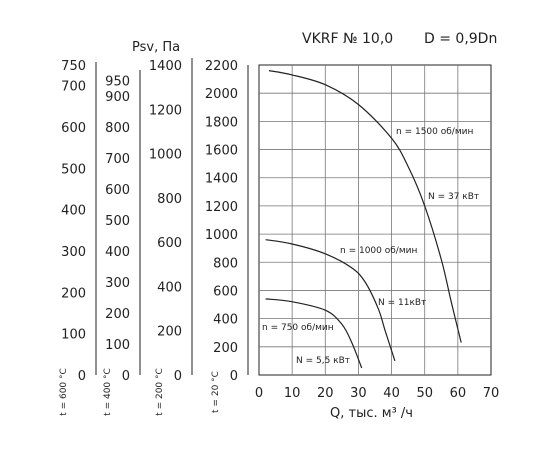  I want to click on diameter-label: D = 0,9Dn, so click(460, 39).